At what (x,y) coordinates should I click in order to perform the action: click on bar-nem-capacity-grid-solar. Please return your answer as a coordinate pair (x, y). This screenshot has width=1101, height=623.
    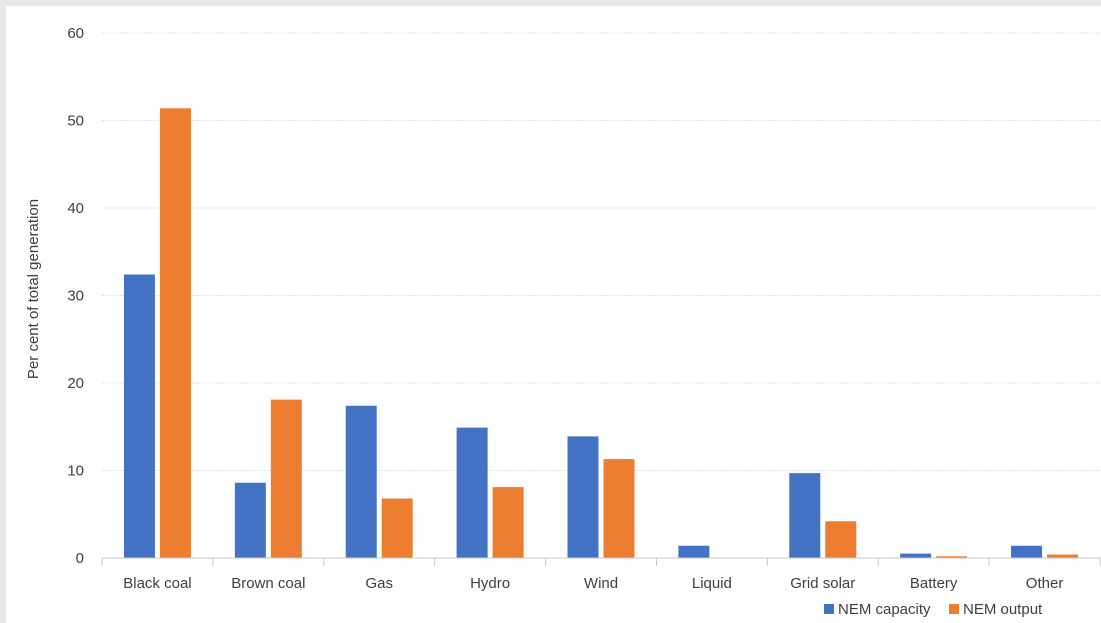
    Looking at the image, I should click on (805, 515).